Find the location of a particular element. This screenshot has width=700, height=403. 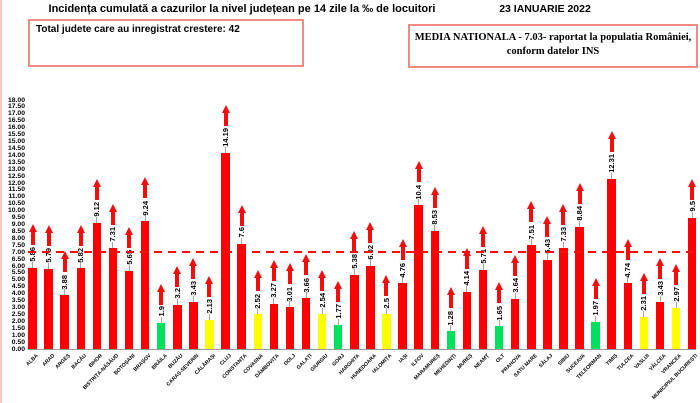

bar-value-label: 2.31 is located at coordinates (644, 304).